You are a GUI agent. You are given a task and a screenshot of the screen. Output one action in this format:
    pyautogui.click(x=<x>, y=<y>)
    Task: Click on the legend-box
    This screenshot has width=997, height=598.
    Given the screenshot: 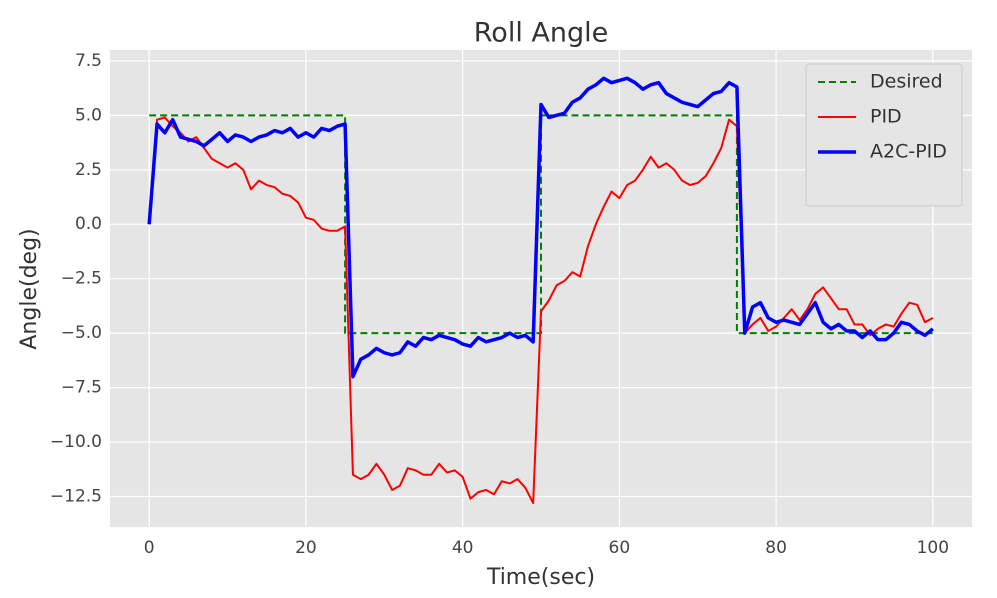 What is the action you would take?
    pyautogui.click(x=884, y=135)
    